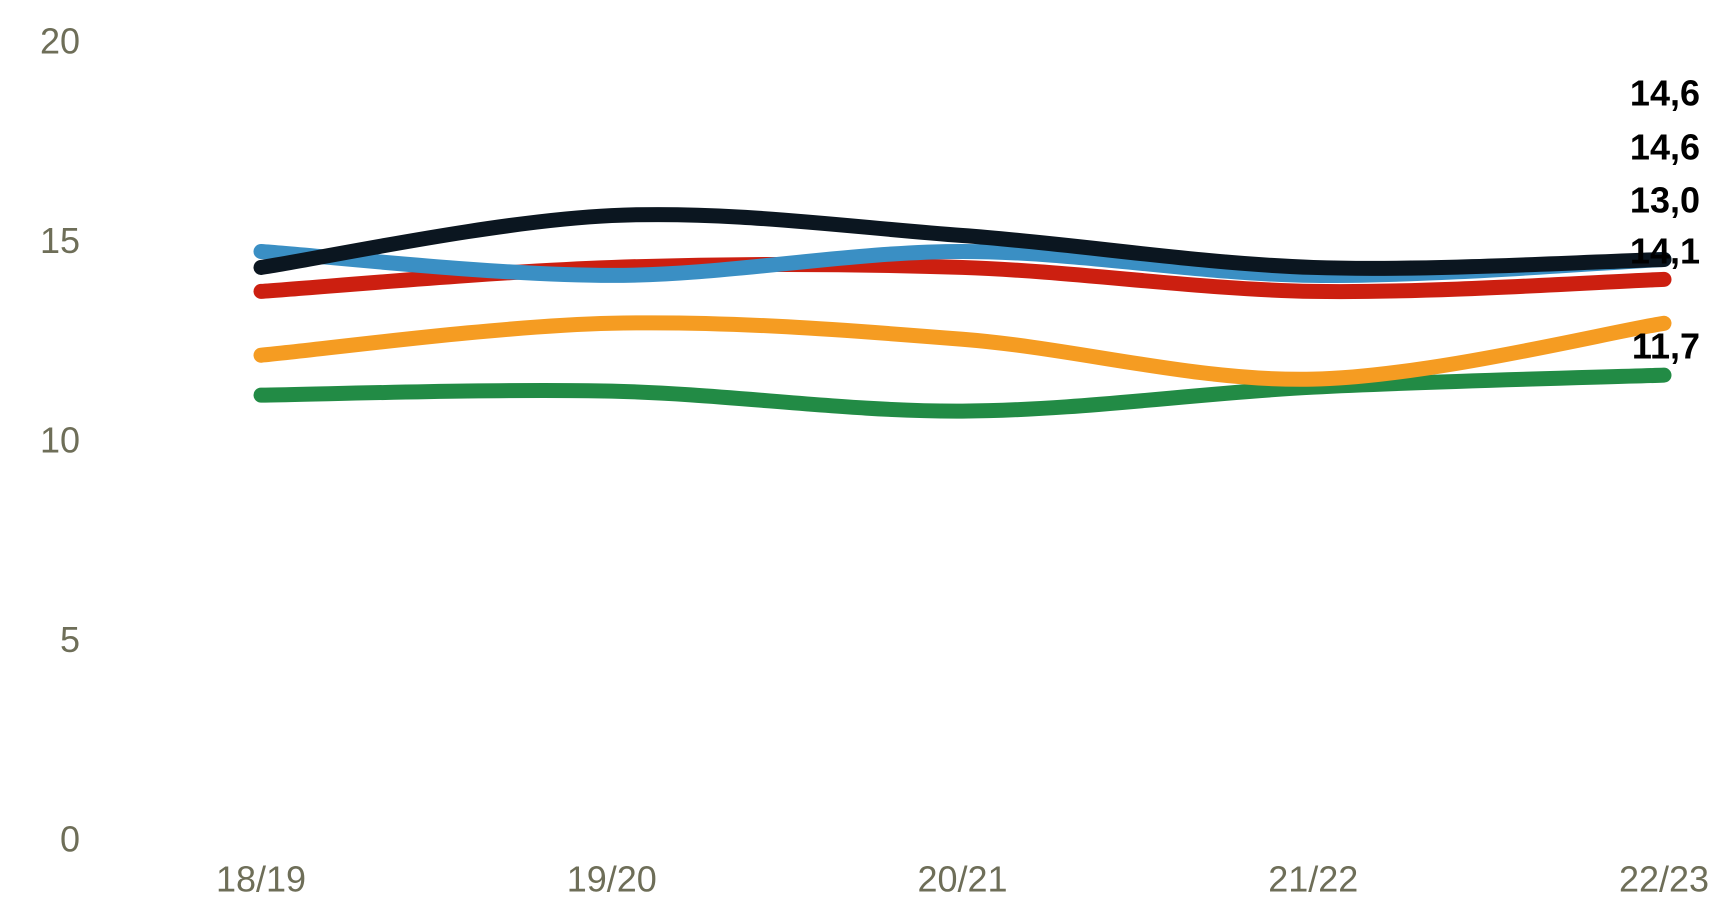 Image resolution: width=1715 pixels, height=900 pixels. I want to click on y-tick-label: 5, so click(70, 639).